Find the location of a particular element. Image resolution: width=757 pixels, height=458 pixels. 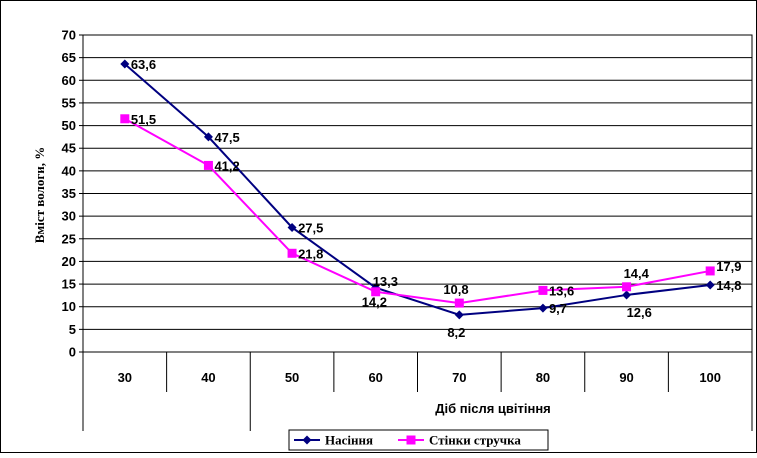

y-tick-label: 5 is located at coordinates (72, 329).